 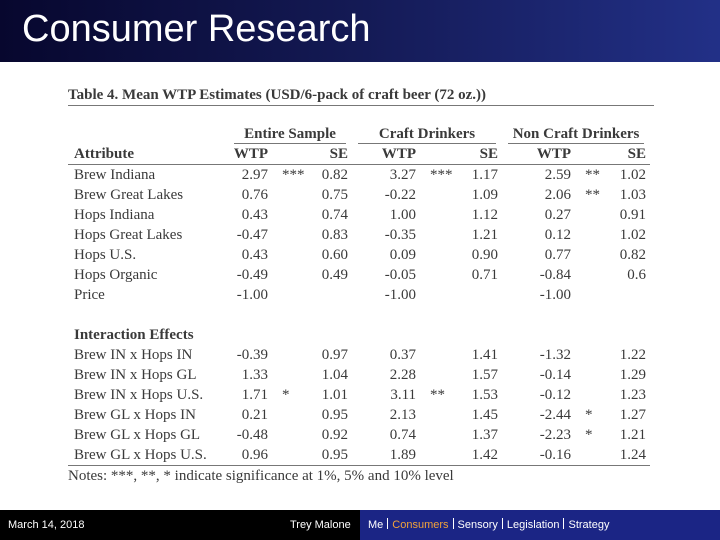 I want to click on table-cell: 2.59, so click(x=558, y=175).